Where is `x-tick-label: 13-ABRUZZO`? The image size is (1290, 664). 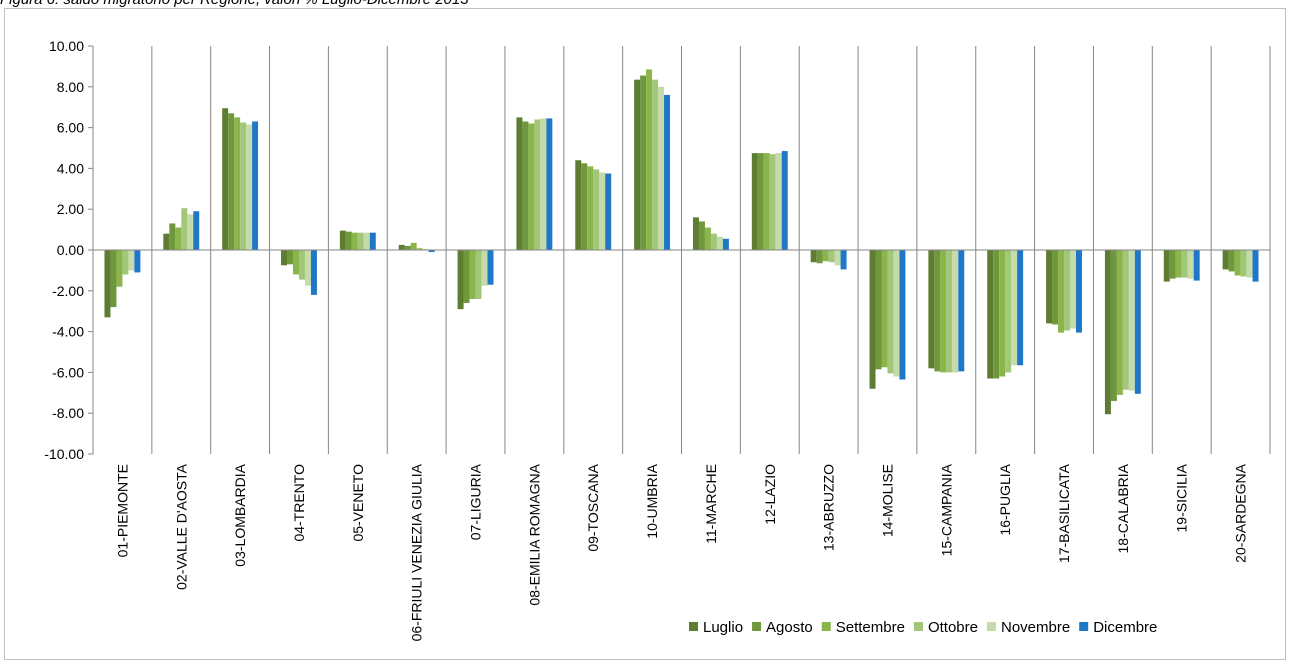 x-tick-label: 13-ABRUZZO is located at coordinates (829, 507).